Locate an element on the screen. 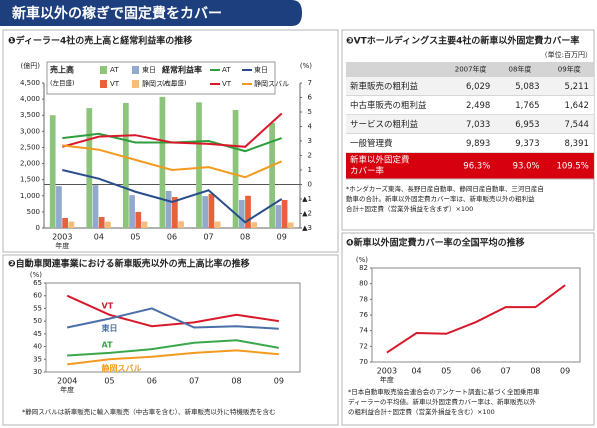 The image size is (597, 428). cell: 6,029 is located at coordinates (478, 87).